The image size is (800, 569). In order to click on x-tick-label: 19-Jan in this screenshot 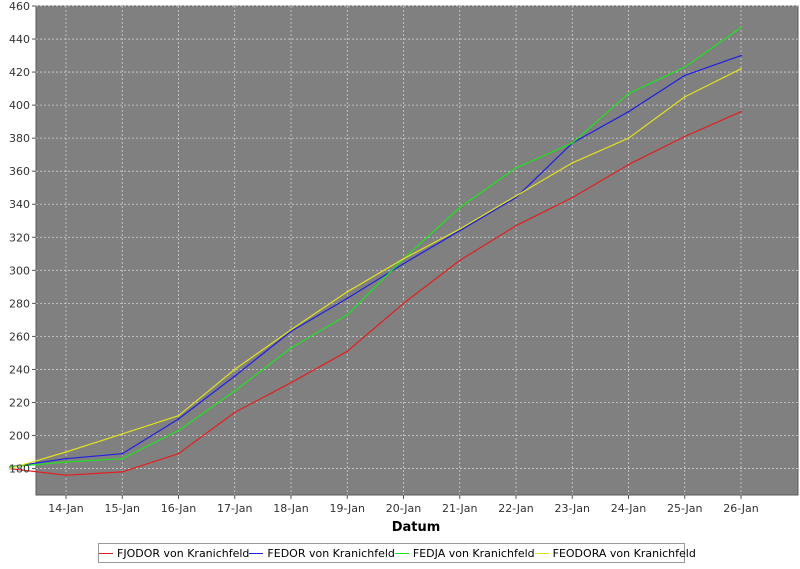, I will do `click(347, 508)`.